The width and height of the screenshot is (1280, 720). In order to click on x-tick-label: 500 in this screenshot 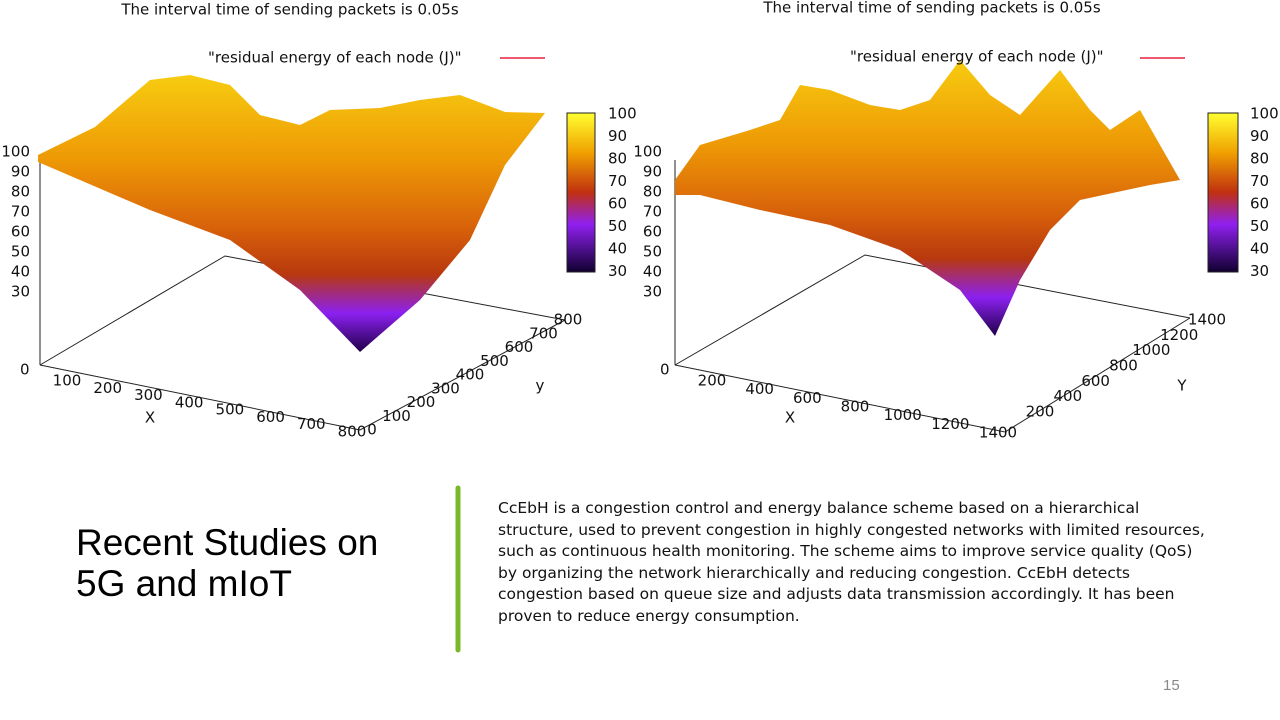, I will do `click(230, 410)`.